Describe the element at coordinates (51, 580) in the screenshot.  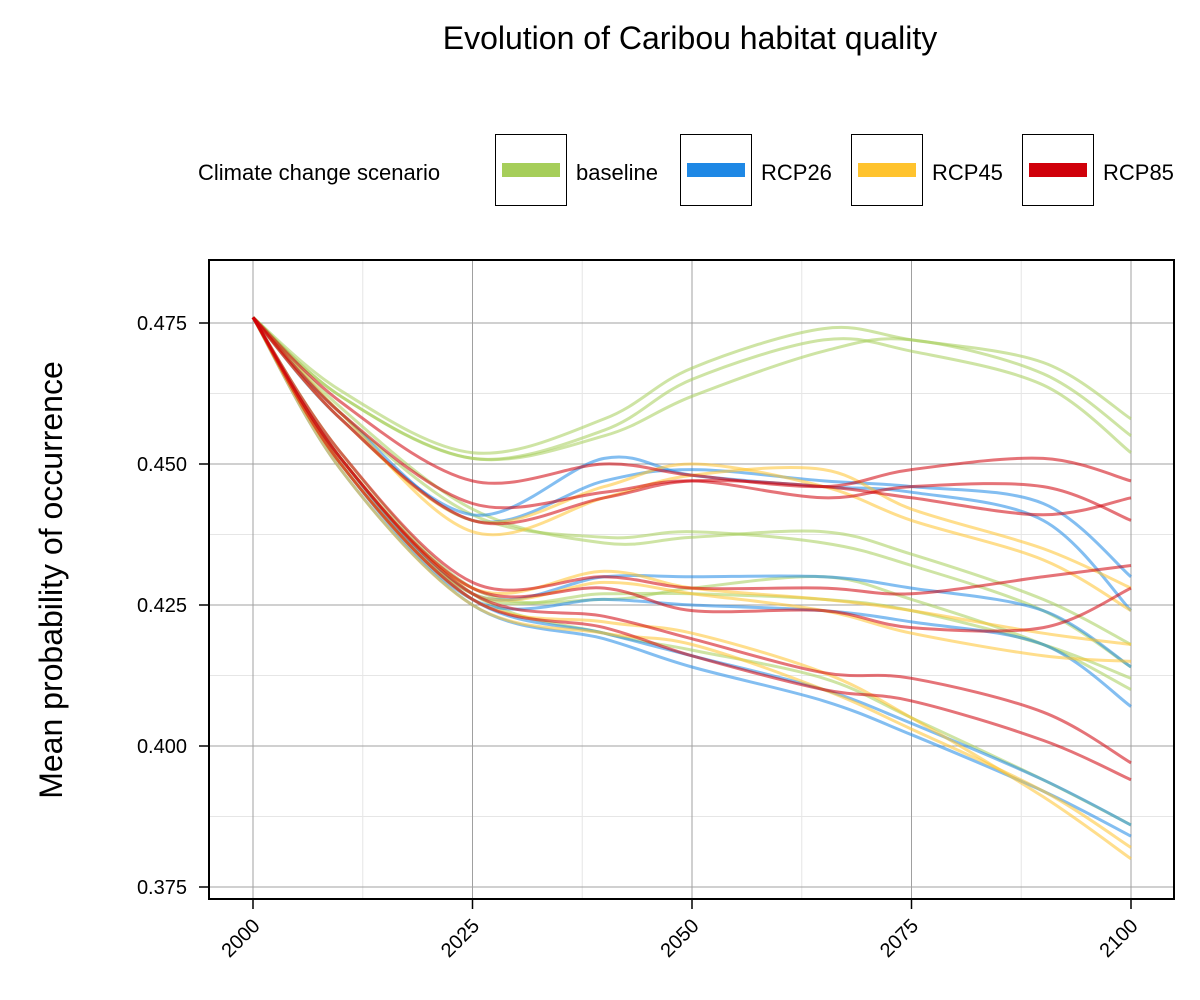
I see `y-axis-label: Mean probability of occurrence` at that location.